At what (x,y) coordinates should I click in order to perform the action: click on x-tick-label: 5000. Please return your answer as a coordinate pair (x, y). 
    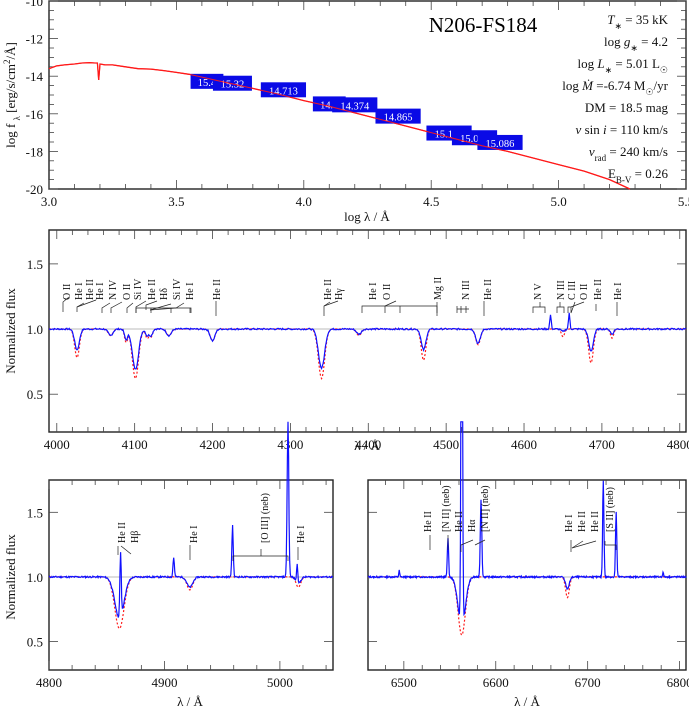
    Looking at the image, I should click on (280, 682).